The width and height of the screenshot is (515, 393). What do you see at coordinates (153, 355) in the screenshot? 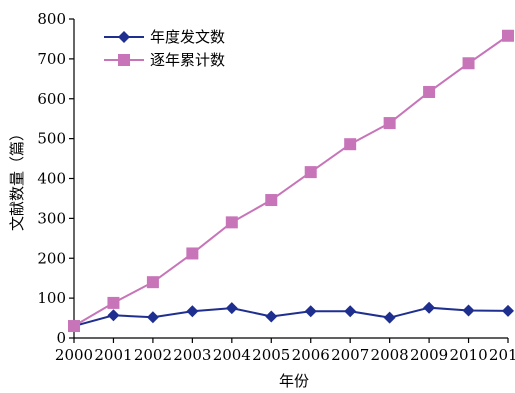
I see `x-tick-label: 2002` at bounding box center [153, 355].